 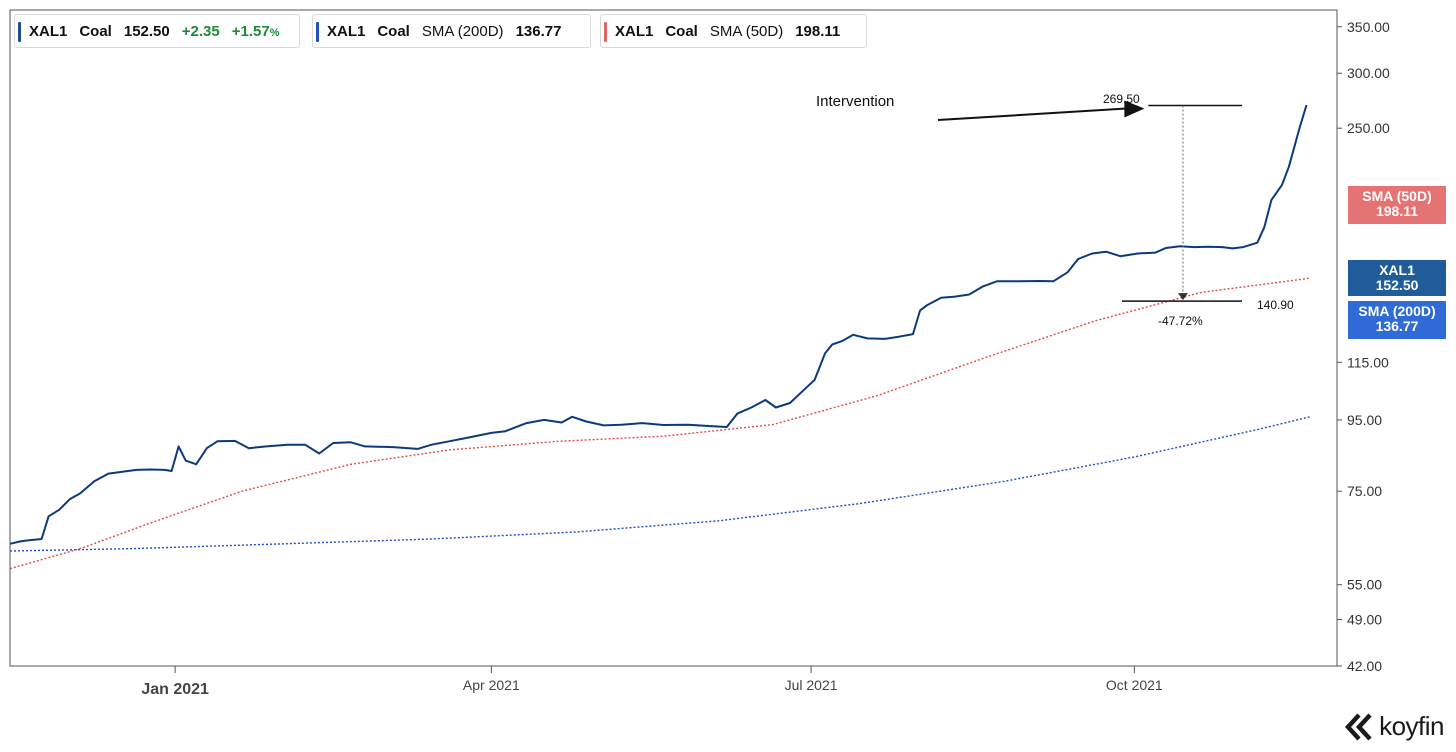 What do you see at coordinates (146, 31) in the screenshot?
I see `legend-value: 152.50` at bounding box center [146, 31].